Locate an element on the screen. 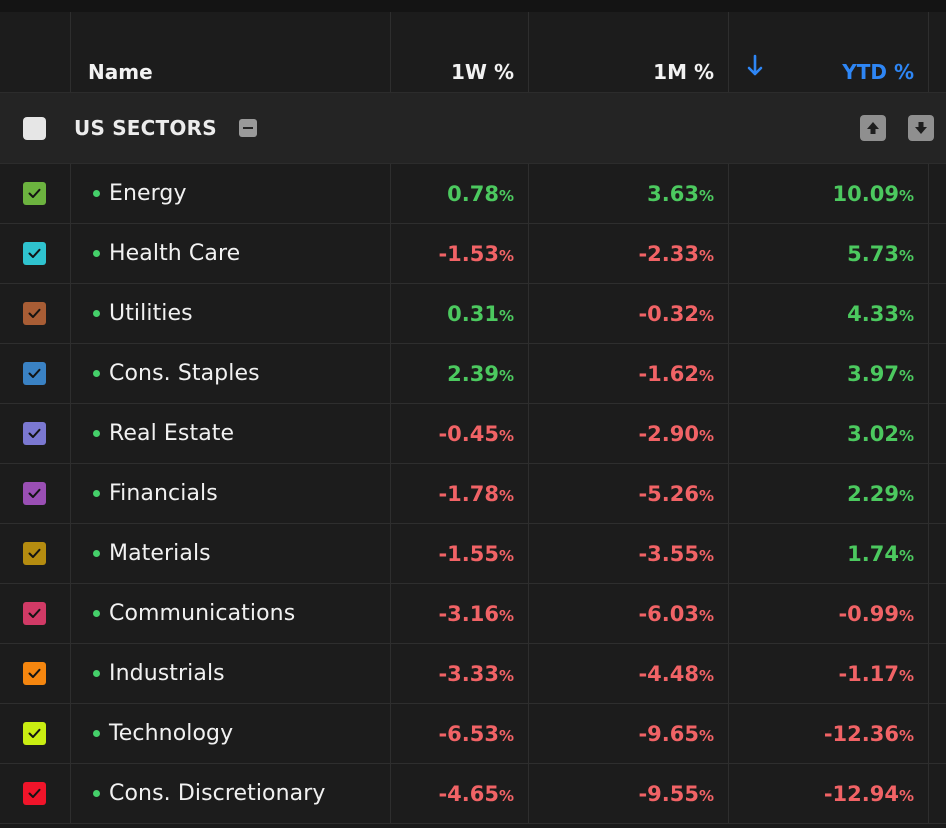 This screenshot has height=828, width=946. column-header-name: Name is located at coordinates (231, 52).